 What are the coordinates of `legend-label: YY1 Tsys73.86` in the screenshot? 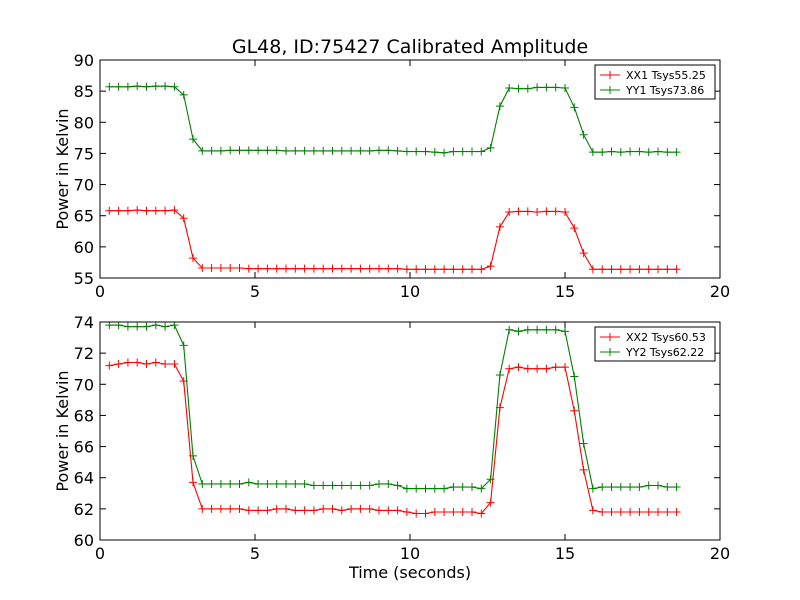 It's located at (664, 90).